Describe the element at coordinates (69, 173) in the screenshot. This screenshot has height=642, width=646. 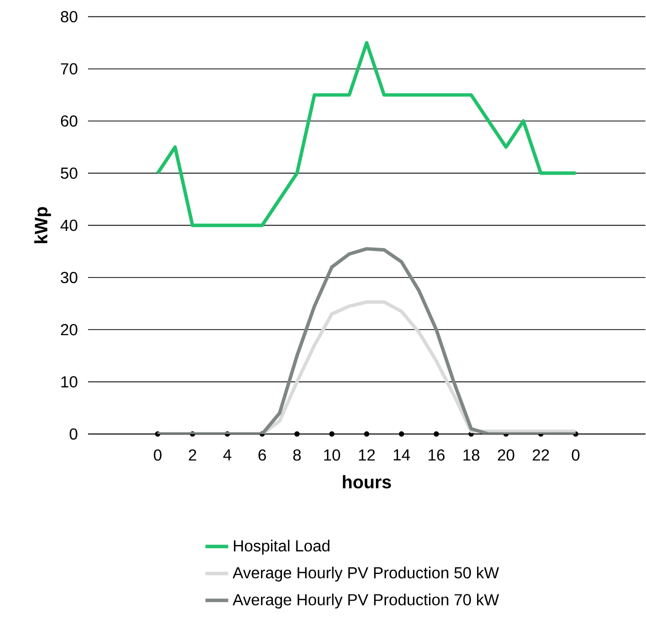
I see `y-tick-label: 50` at that location.